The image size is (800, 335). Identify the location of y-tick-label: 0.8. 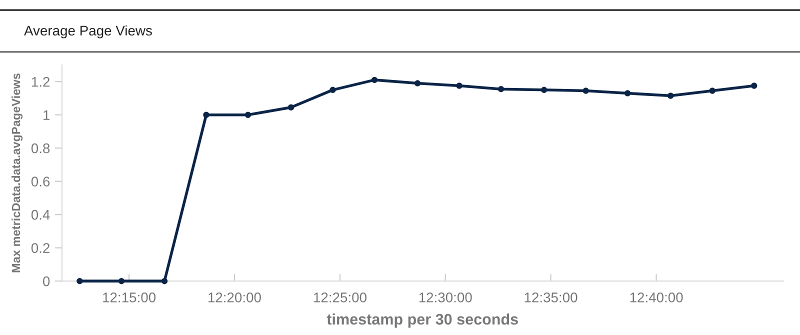
(40, 148).